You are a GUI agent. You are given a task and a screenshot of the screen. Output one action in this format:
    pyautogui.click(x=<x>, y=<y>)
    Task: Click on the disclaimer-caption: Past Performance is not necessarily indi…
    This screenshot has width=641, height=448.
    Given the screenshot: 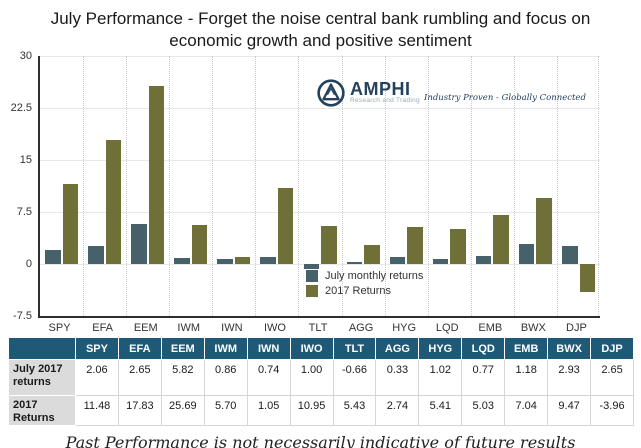 What is the action you would take?
    pyautogui.click(x=320, y=440)
    